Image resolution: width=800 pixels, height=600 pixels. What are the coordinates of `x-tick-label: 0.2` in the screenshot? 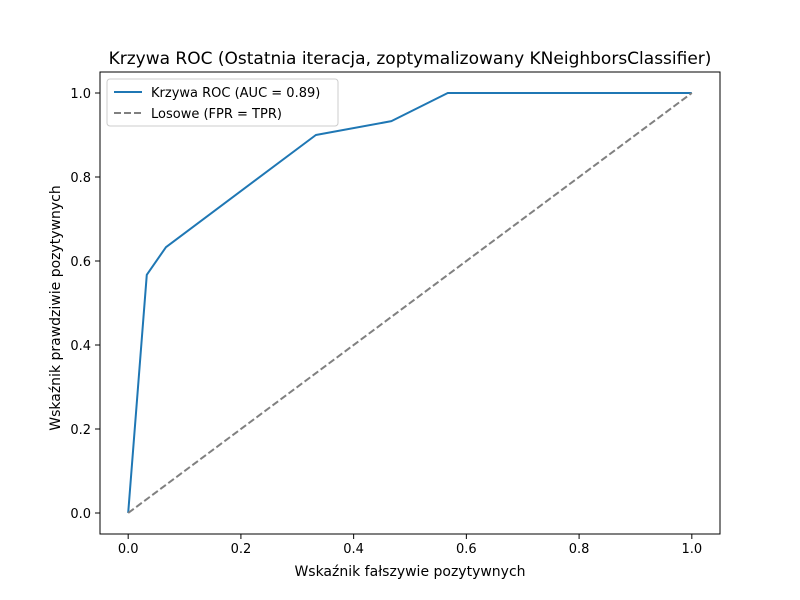 It's located at (241, 549).